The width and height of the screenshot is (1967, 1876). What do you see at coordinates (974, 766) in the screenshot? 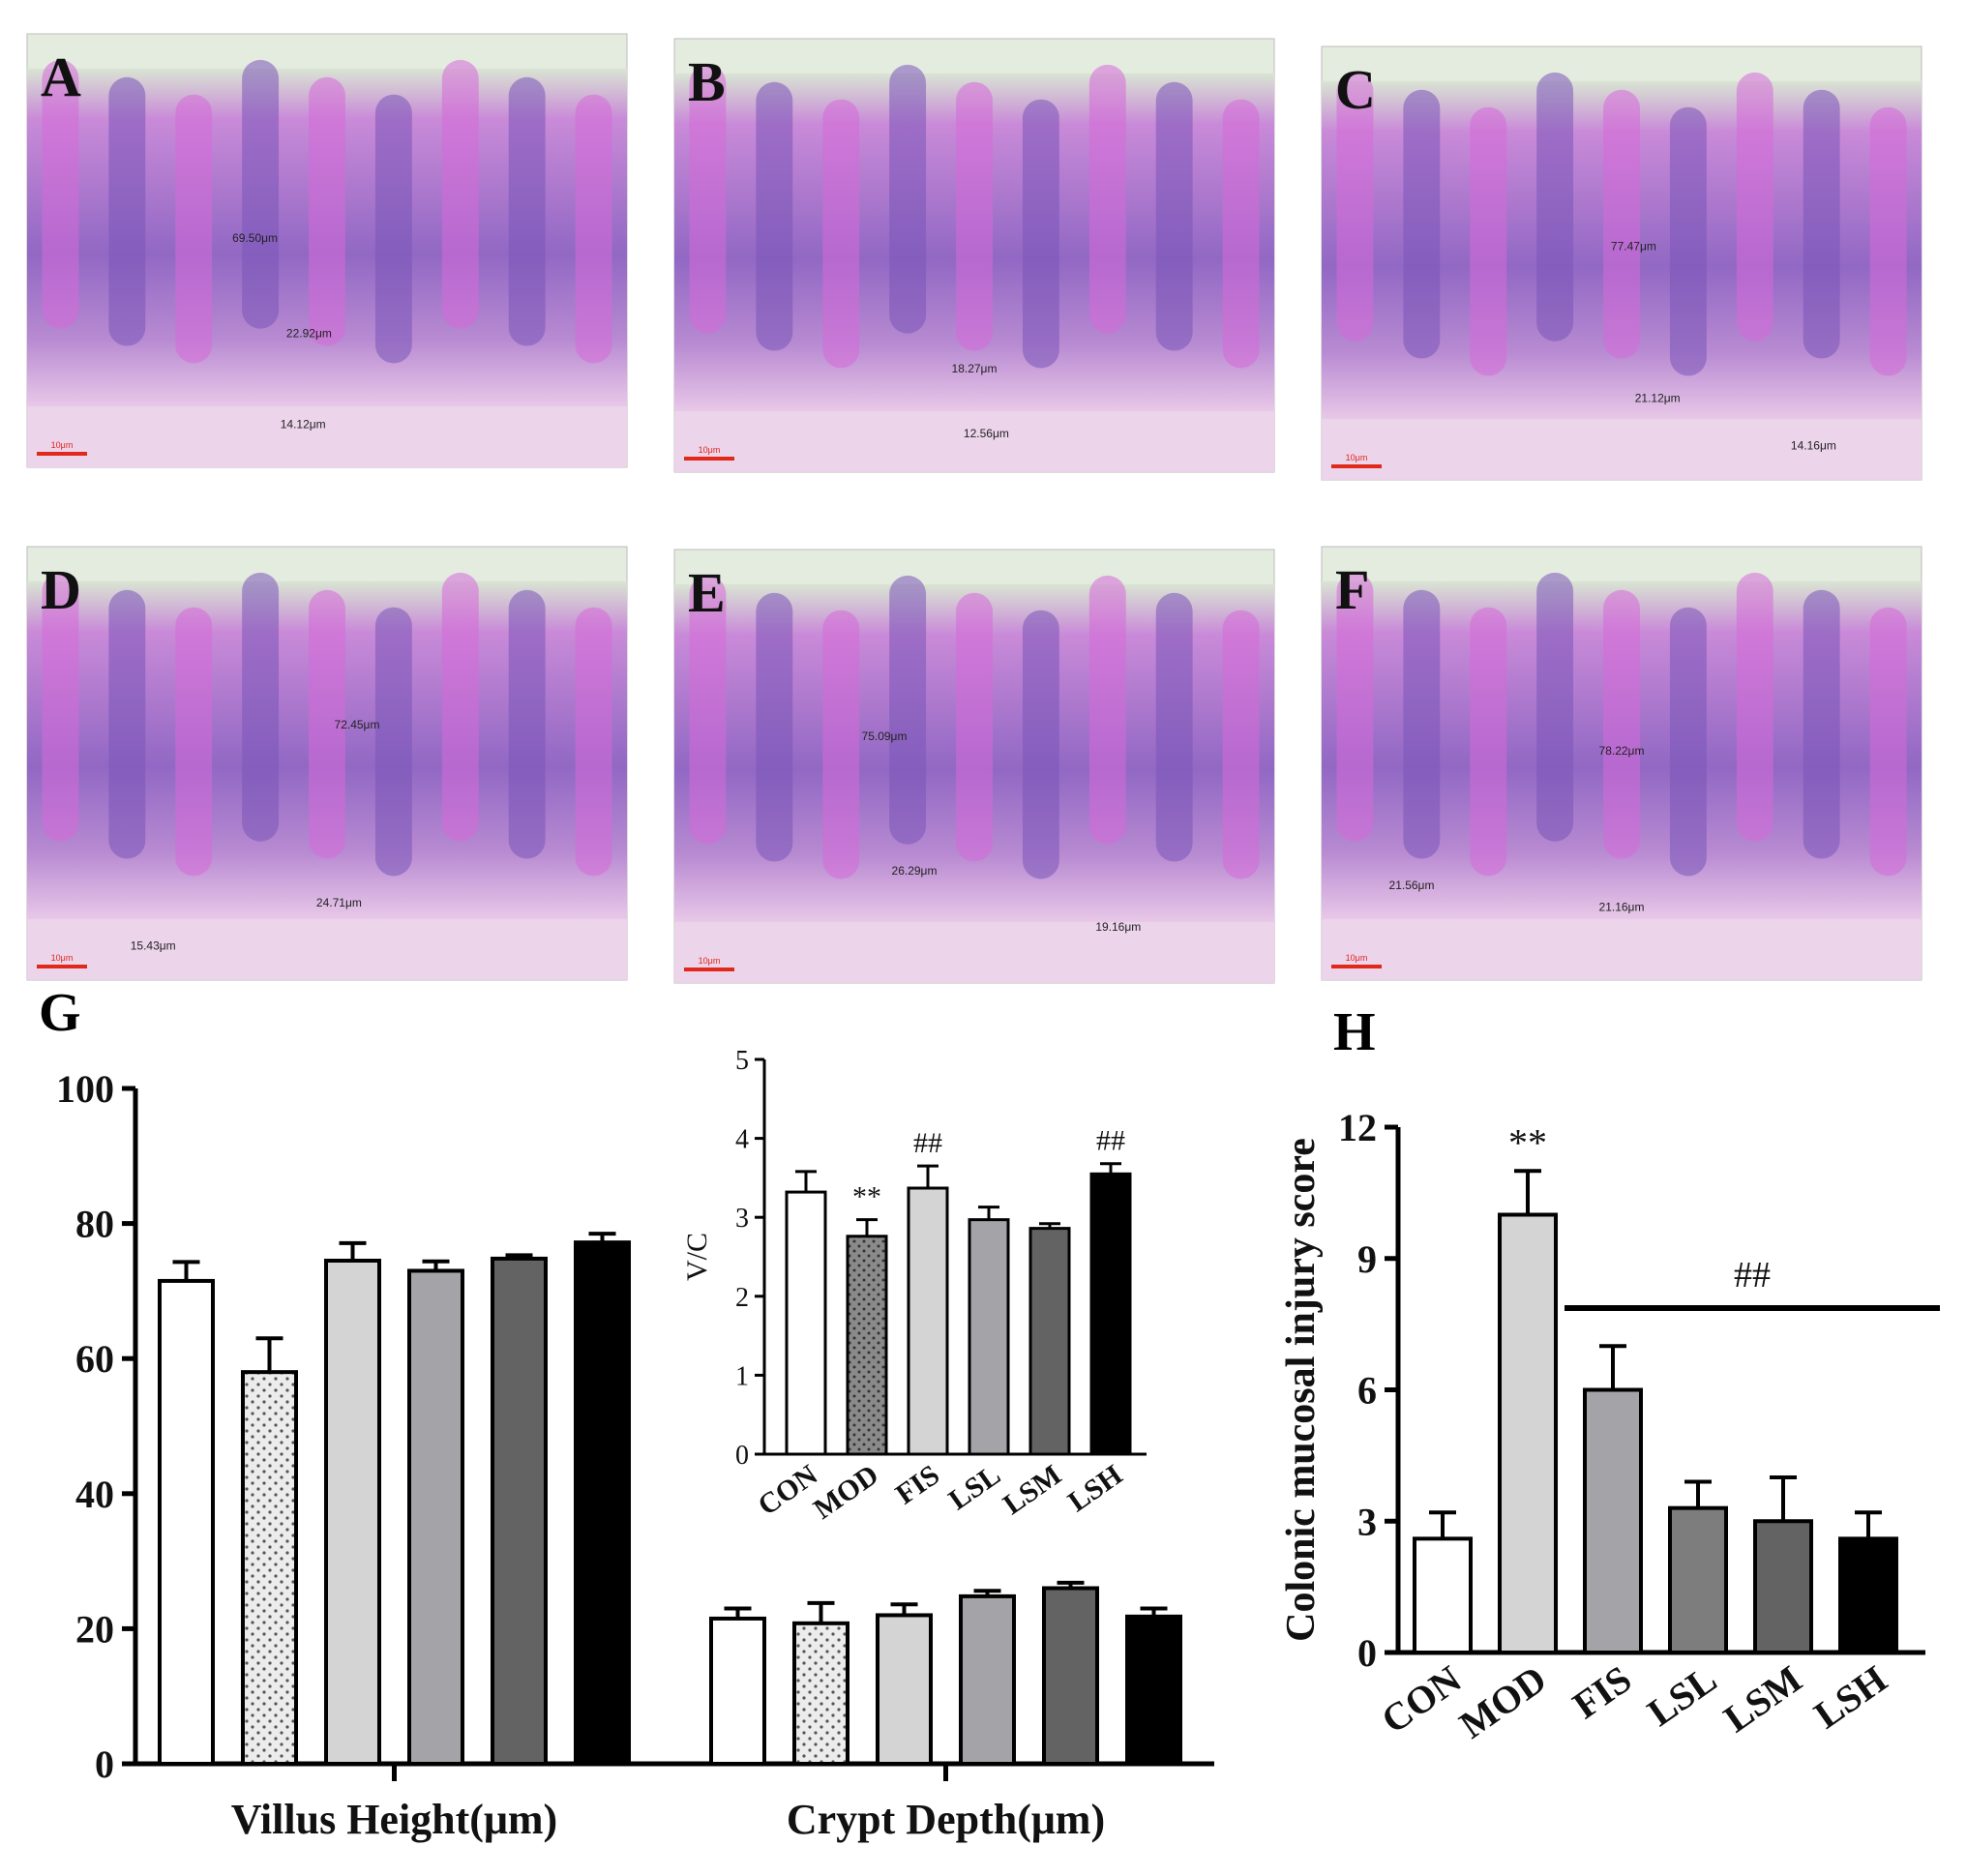
I see `micrograph-e: 75.09μm 26.29μm 19.16μm 10μm E` at bounding box center [974, 766].